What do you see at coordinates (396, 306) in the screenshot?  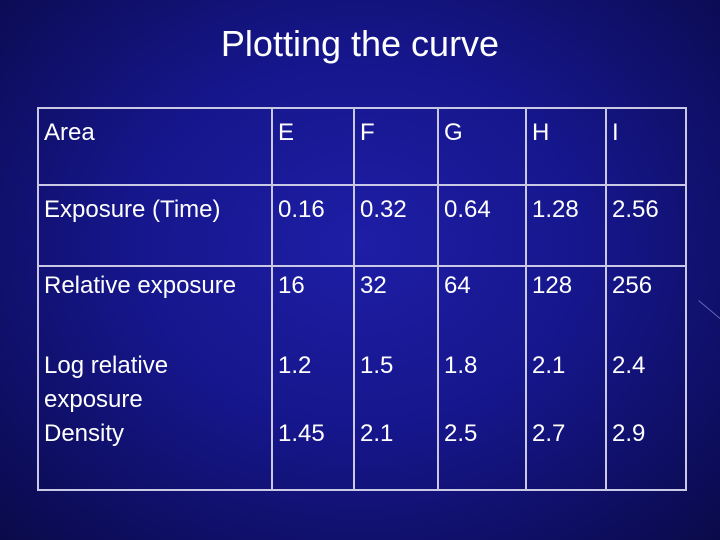 I see `table-cell: 32` at bounding box center [396, 306].